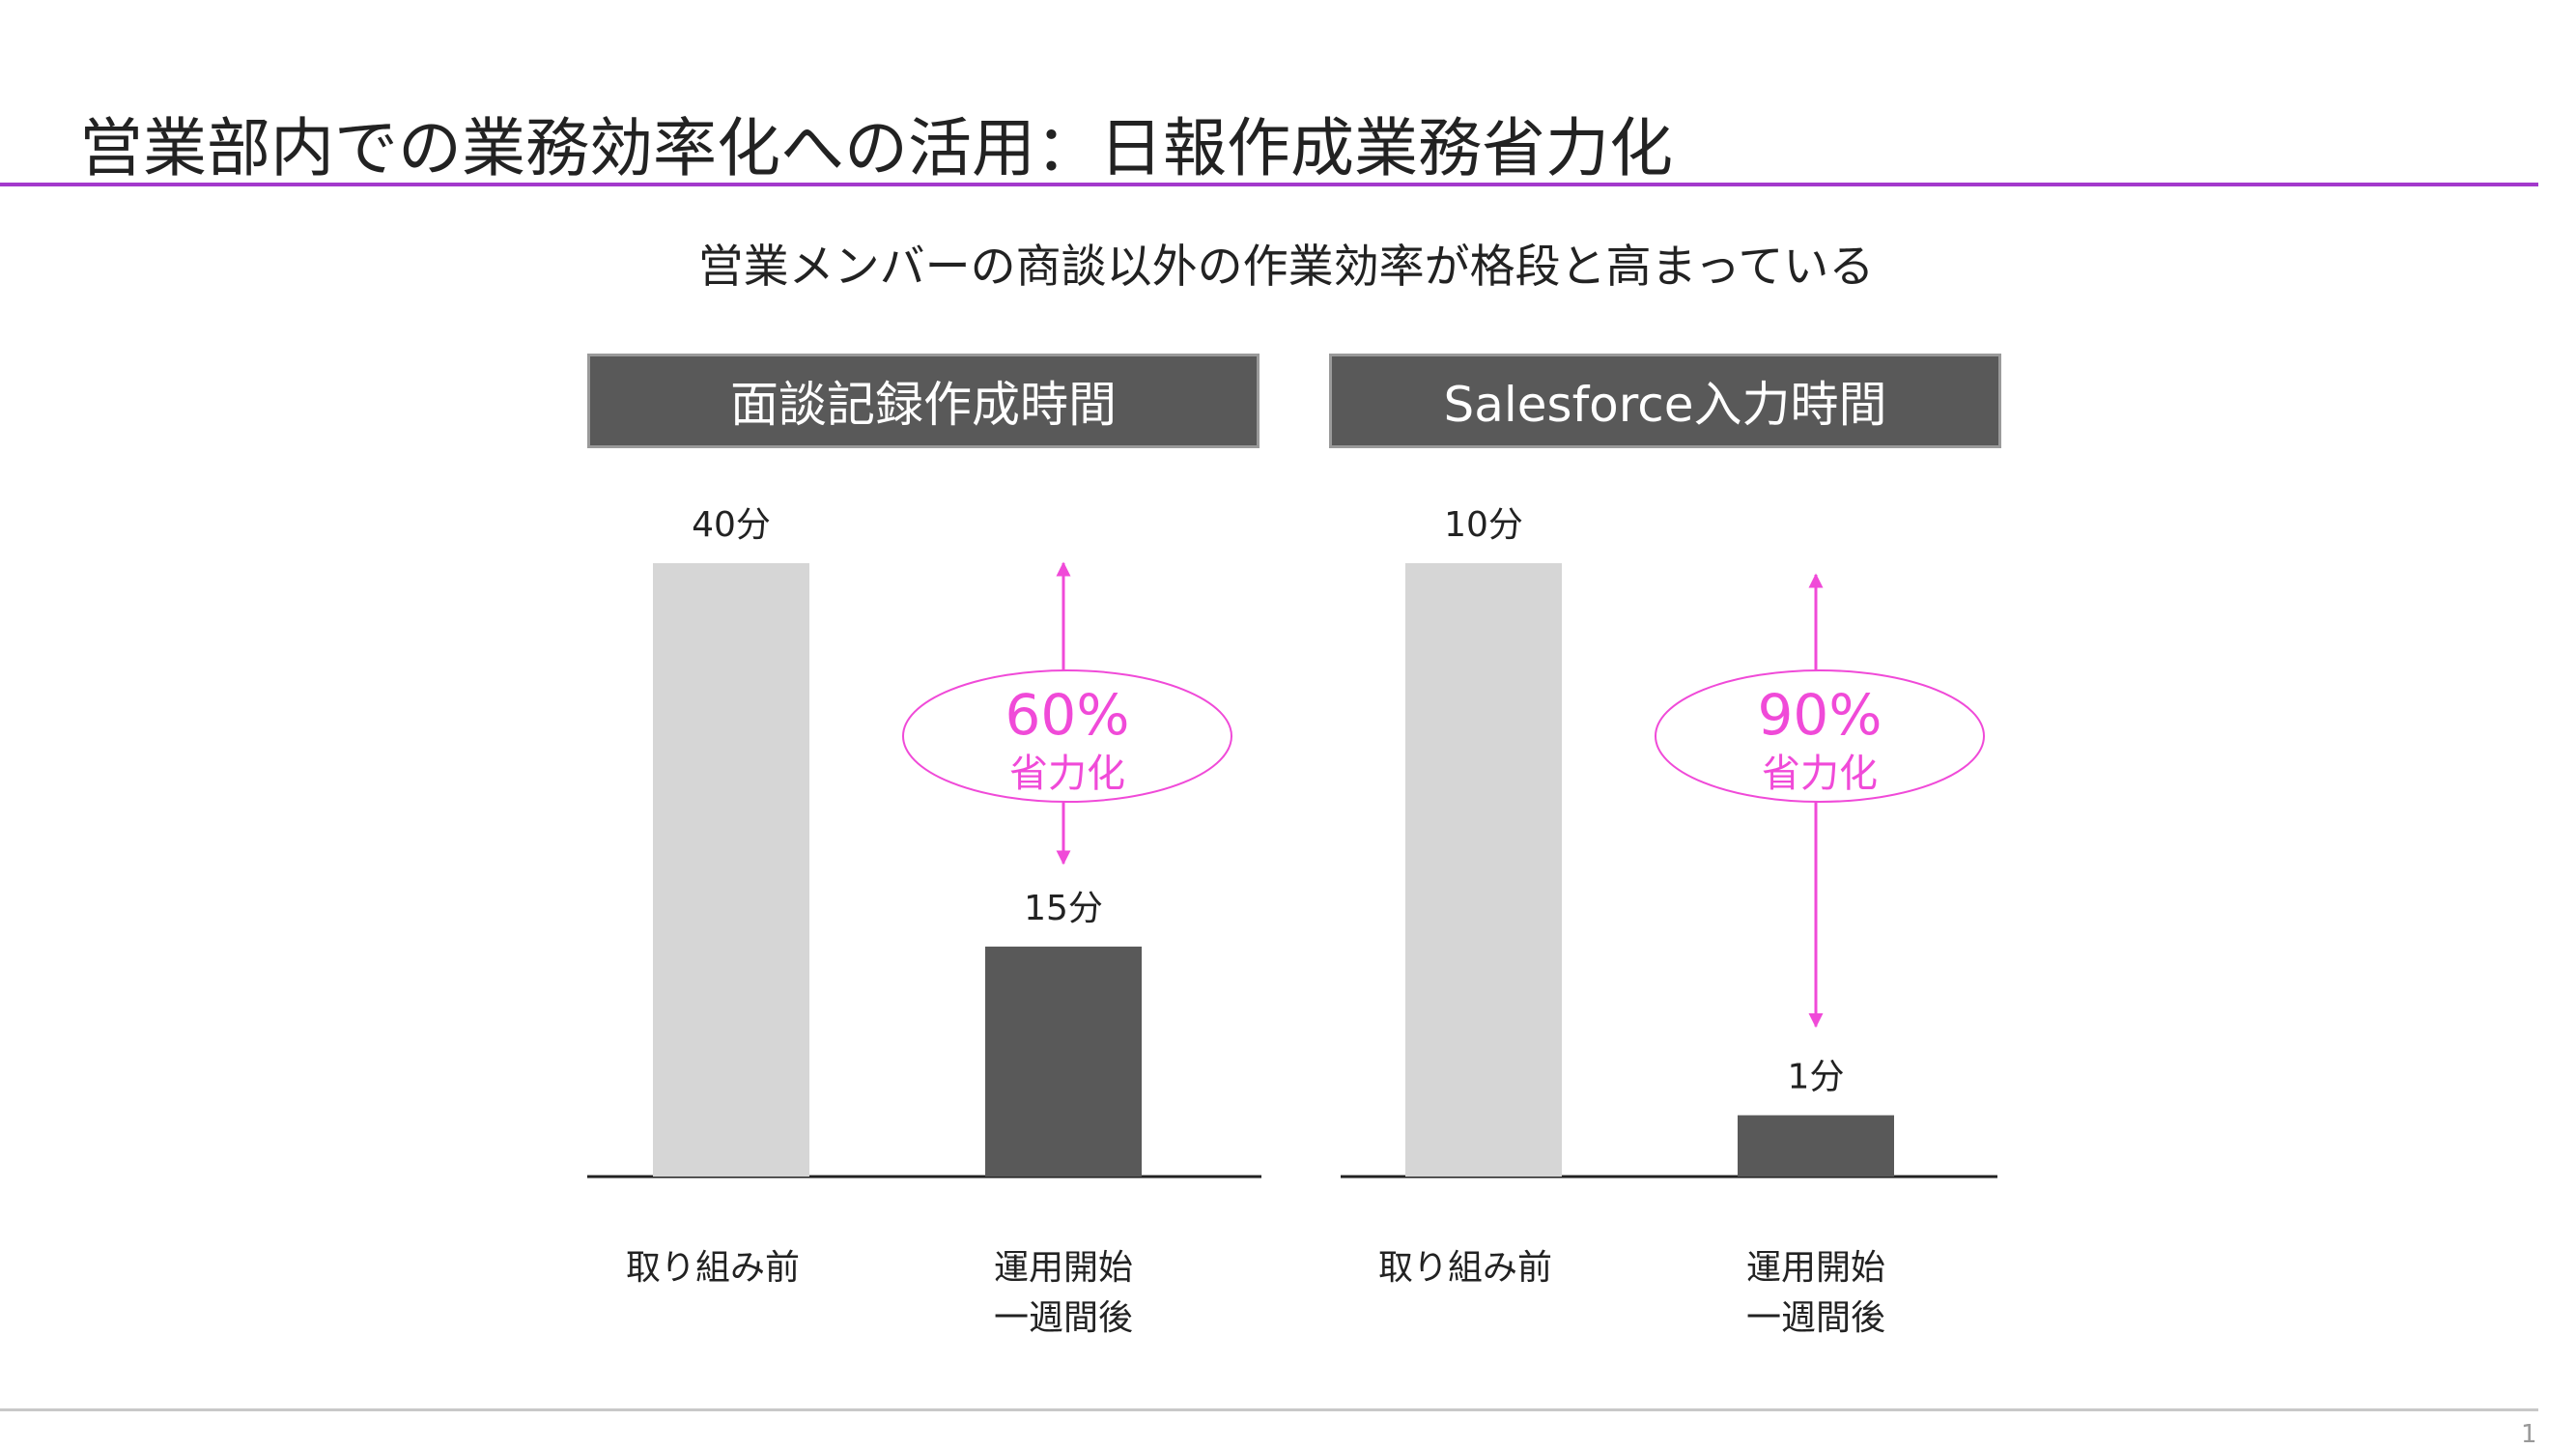  Describe the element at coordinates (1063, 1268) in the screenshot. I see `chart-1-category-label-2-line-1: 運用開始` at that location.